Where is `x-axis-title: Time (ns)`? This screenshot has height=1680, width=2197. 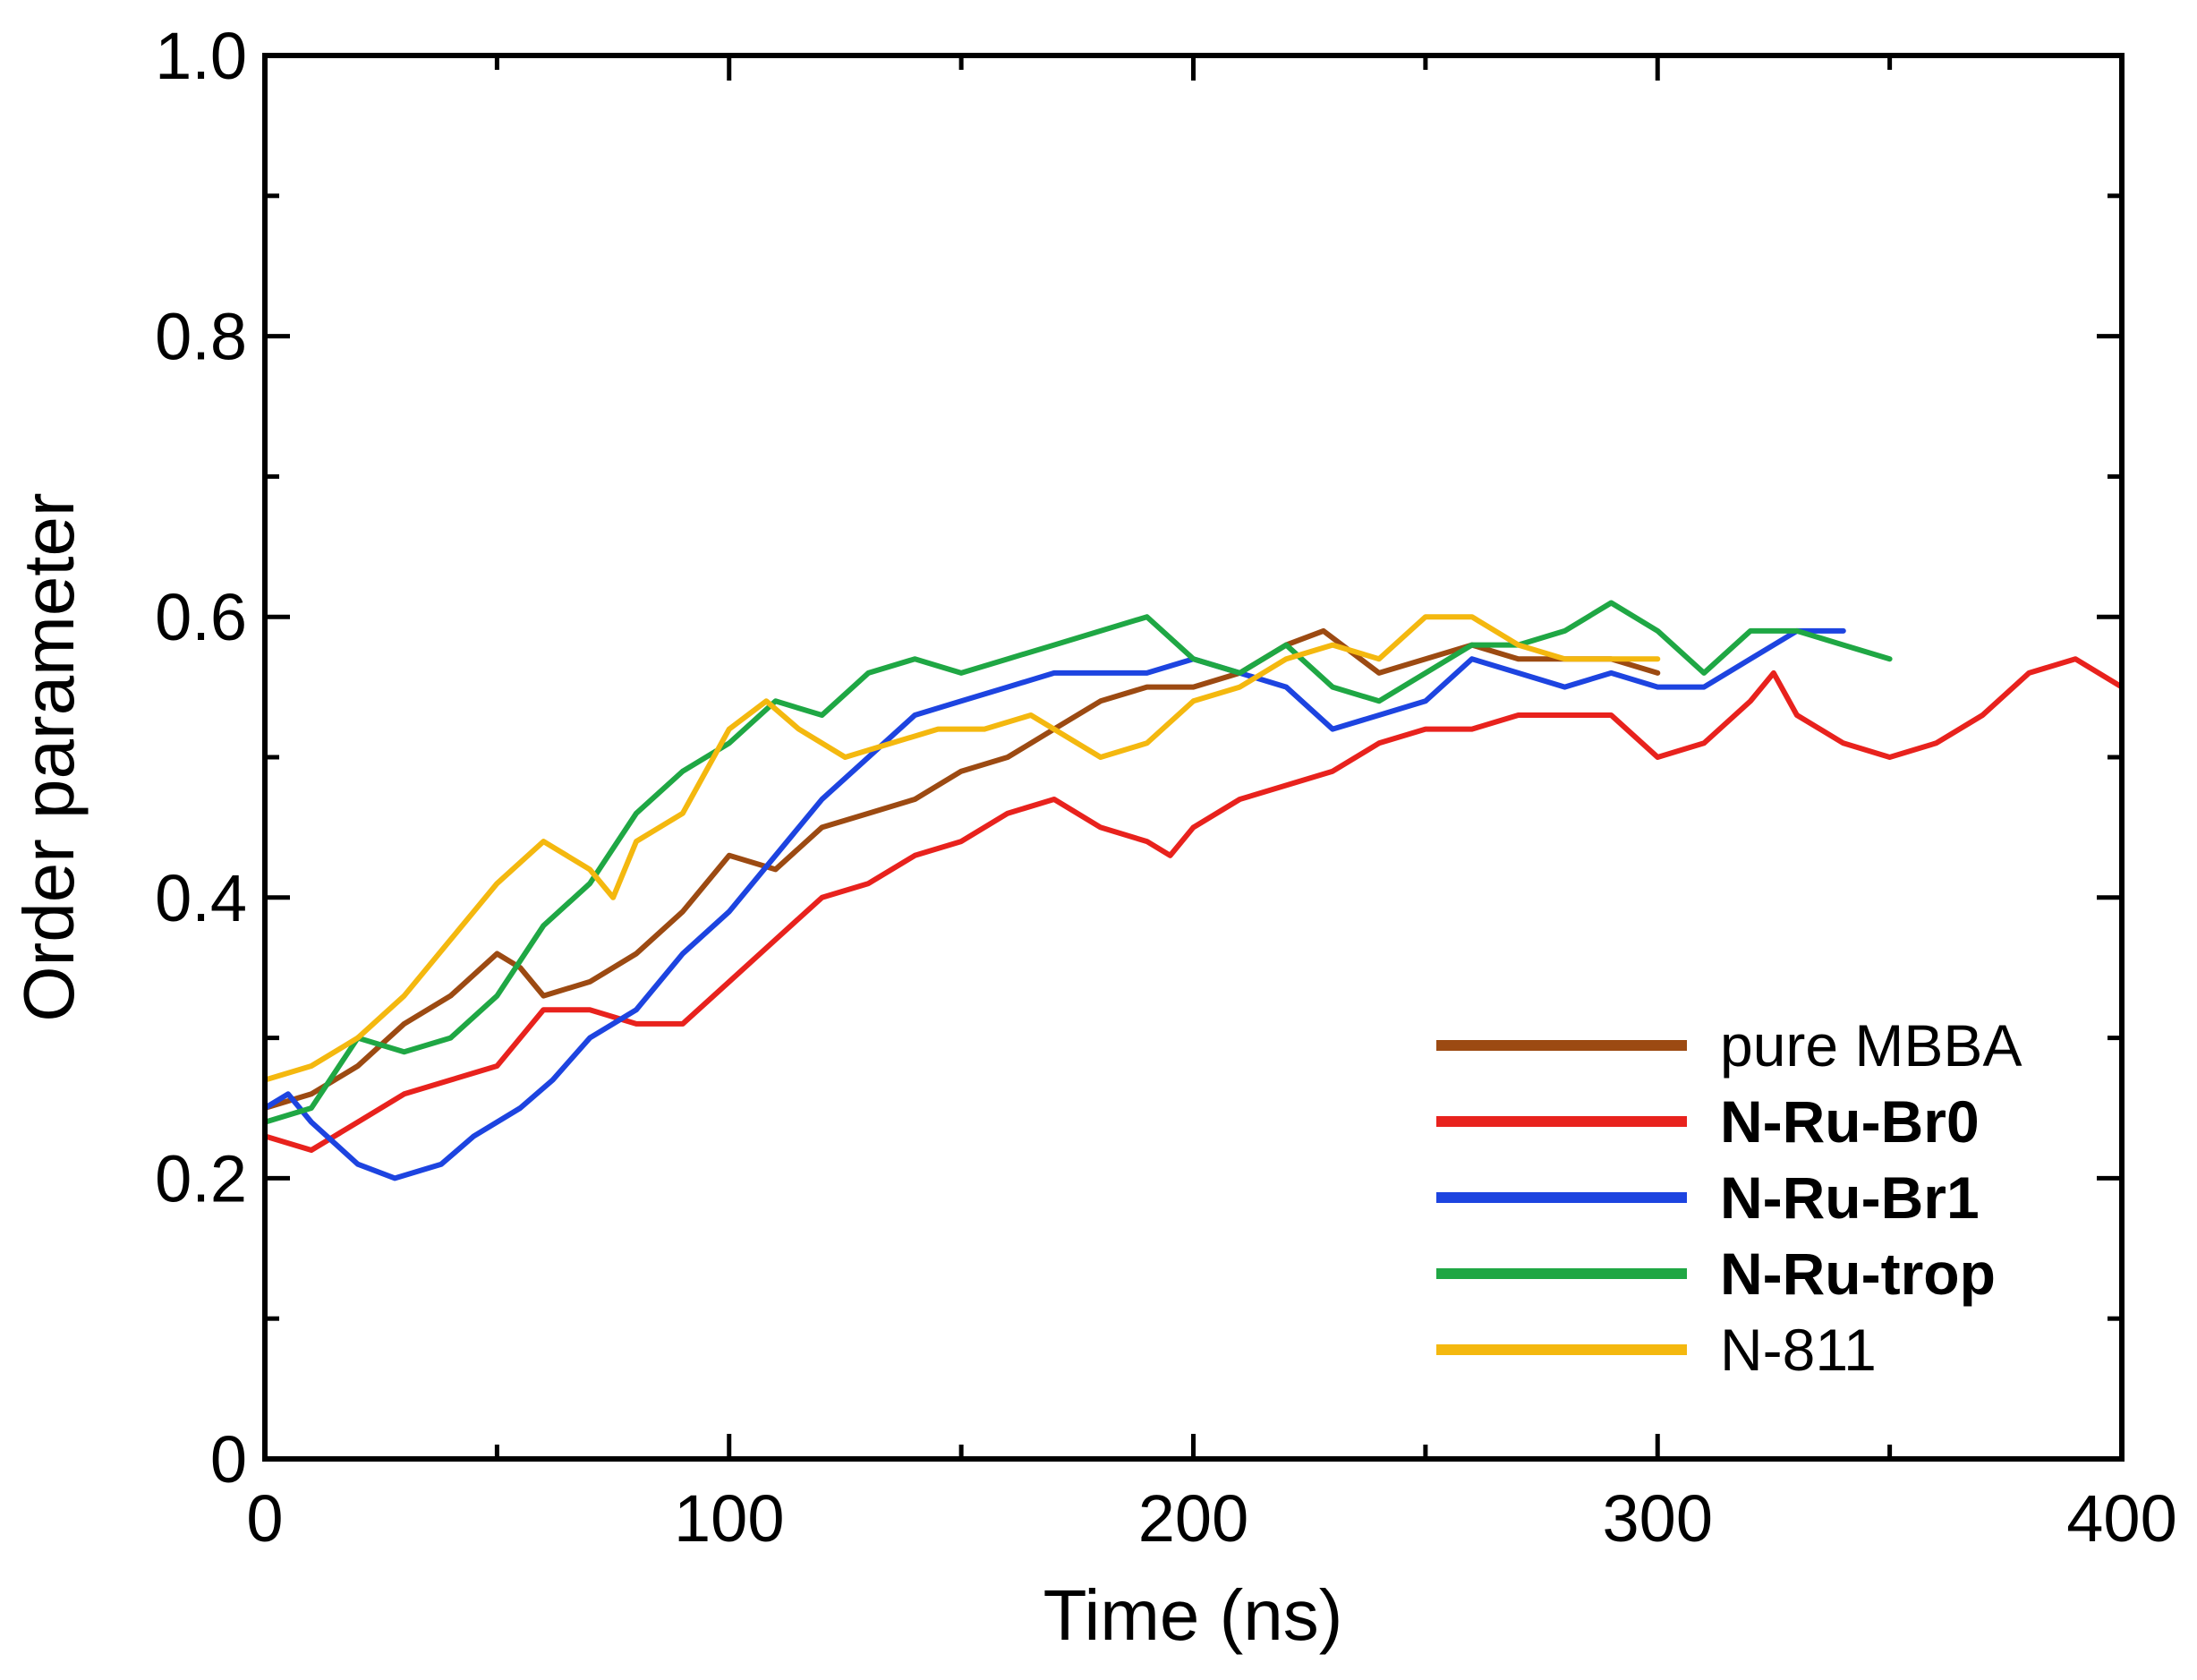 x-axis-title: Time (ns) is located at coordinates (1193, 1615).